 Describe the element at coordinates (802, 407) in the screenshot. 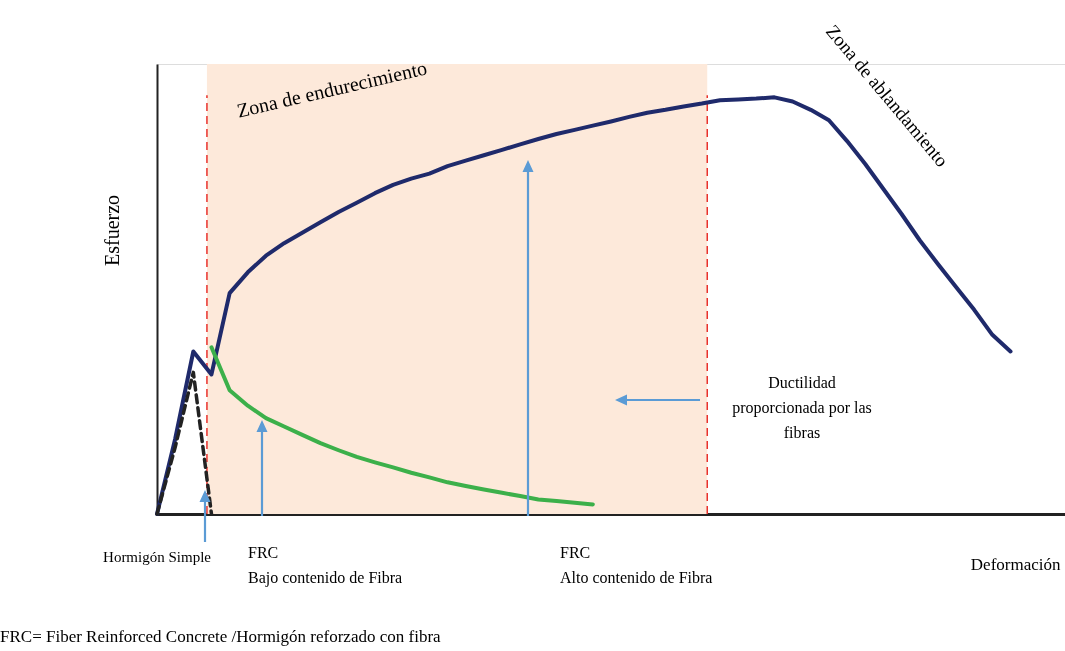

I see `annotation: Ductilidad proporcionada por las fibras` at that location.